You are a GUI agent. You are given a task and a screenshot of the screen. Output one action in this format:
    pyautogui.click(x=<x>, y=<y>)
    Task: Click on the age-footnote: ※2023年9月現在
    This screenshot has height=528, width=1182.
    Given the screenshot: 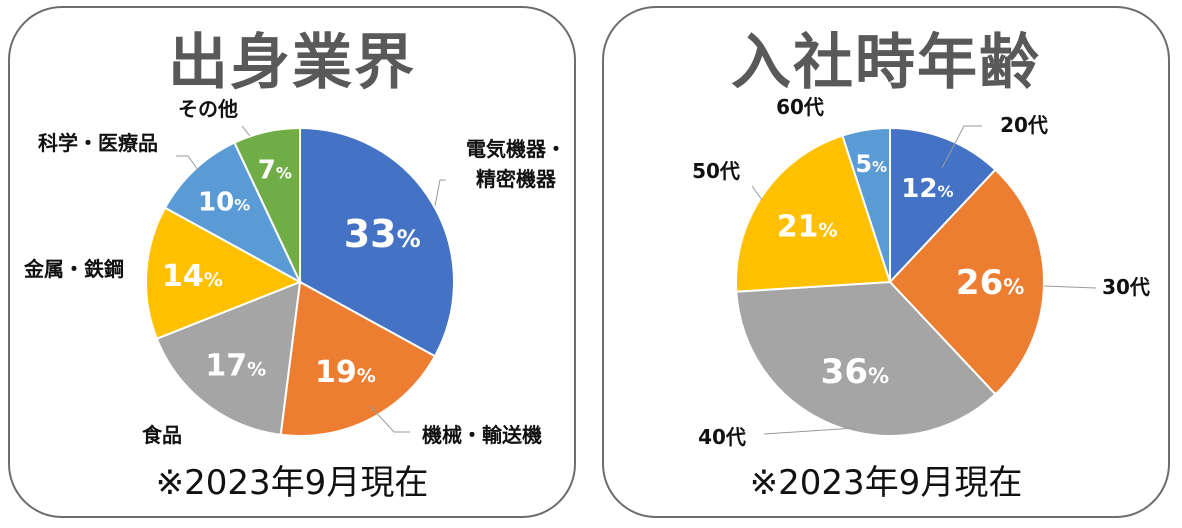 What is the action you would take?
    pyautogui.click(x=886, y=483)
    